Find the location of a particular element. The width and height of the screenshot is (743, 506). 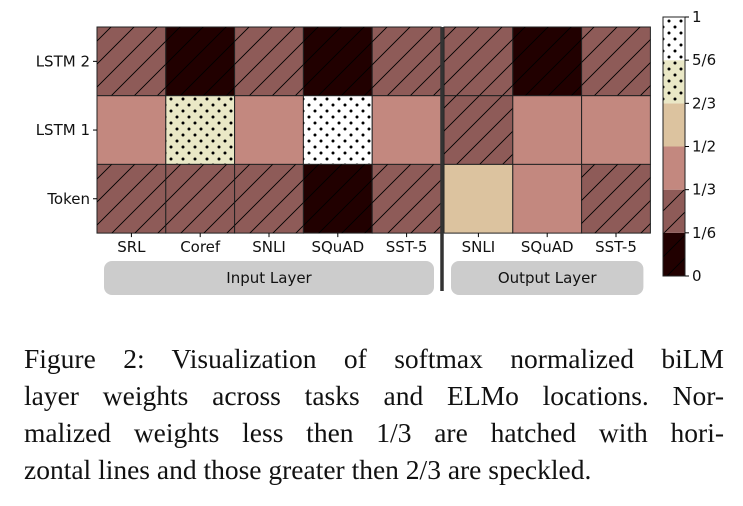

colorbar-tick-label: 0 is located at coordinates (697, 276).